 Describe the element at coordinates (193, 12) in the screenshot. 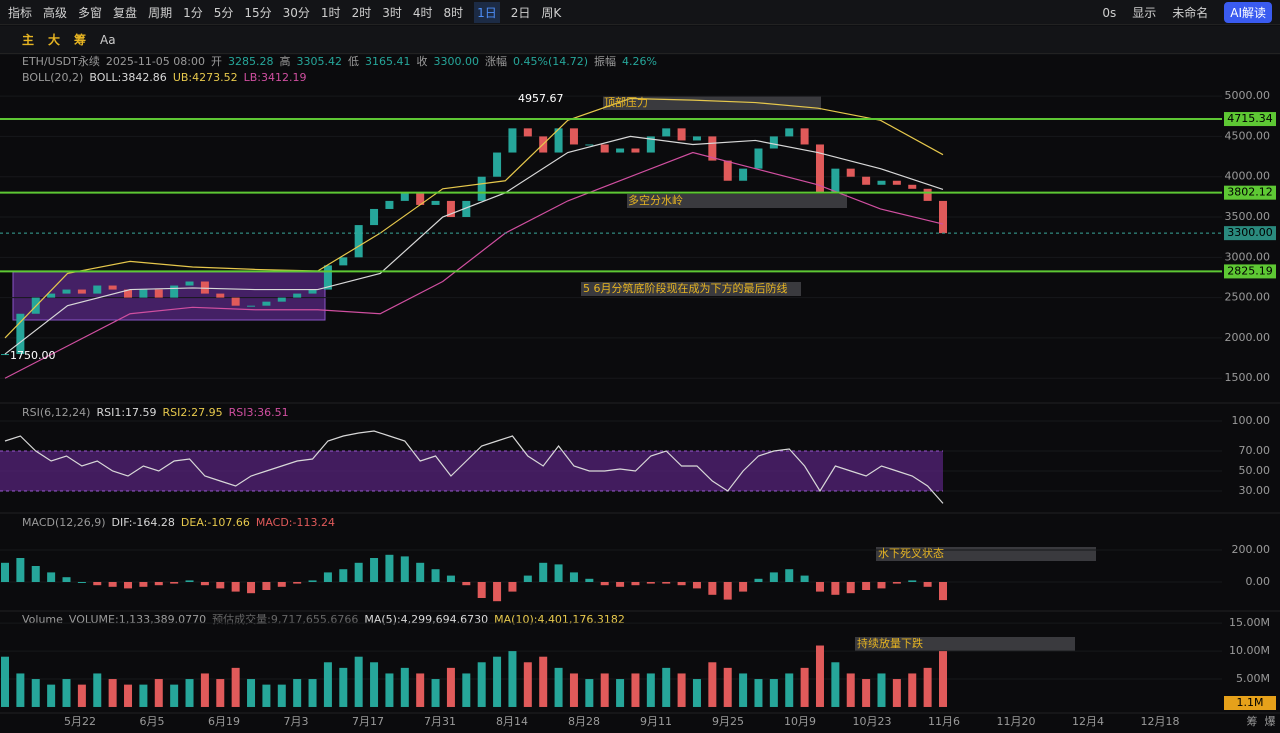

I see `toolbar-button: 1分` at that location.